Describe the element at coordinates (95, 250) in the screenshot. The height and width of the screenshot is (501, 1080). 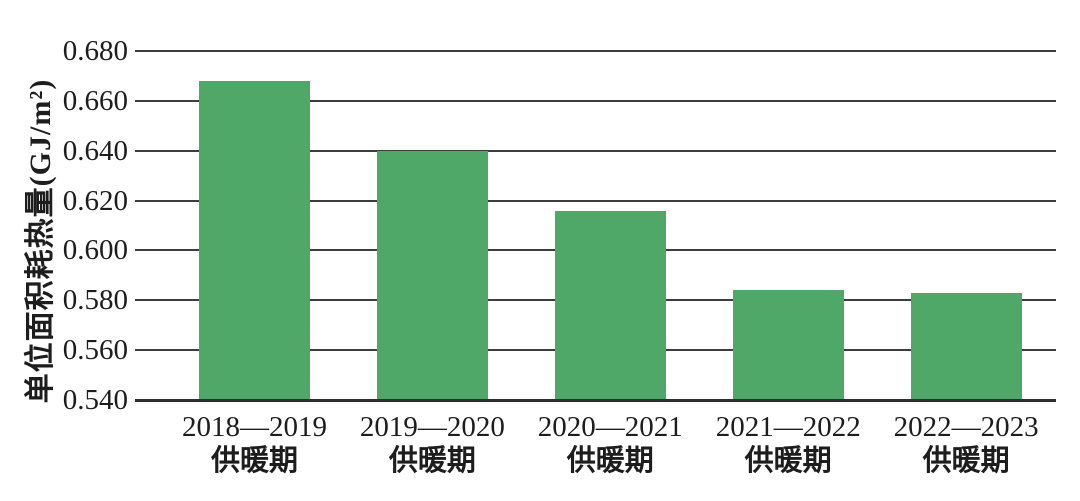
I see `y-tick-label: 0.600` at that location.